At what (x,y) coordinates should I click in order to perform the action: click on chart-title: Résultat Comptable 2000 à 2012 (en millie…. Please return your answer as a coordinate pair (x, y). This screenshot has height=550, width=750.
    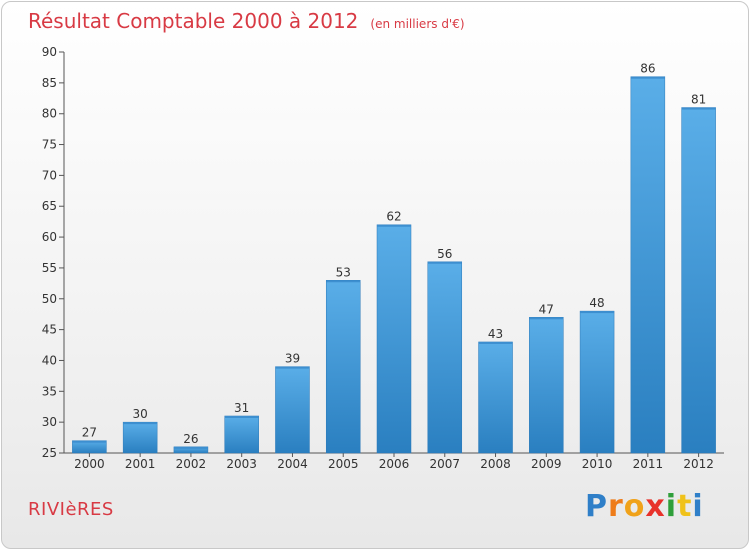
    Looking at the image, I should click on (246, 21).